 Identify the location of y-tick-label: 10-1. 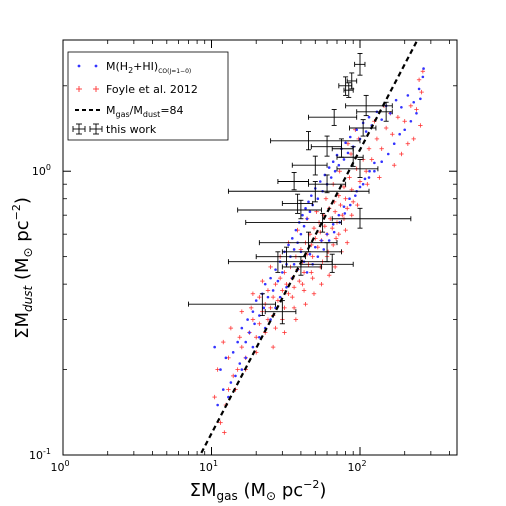
(40, 454).